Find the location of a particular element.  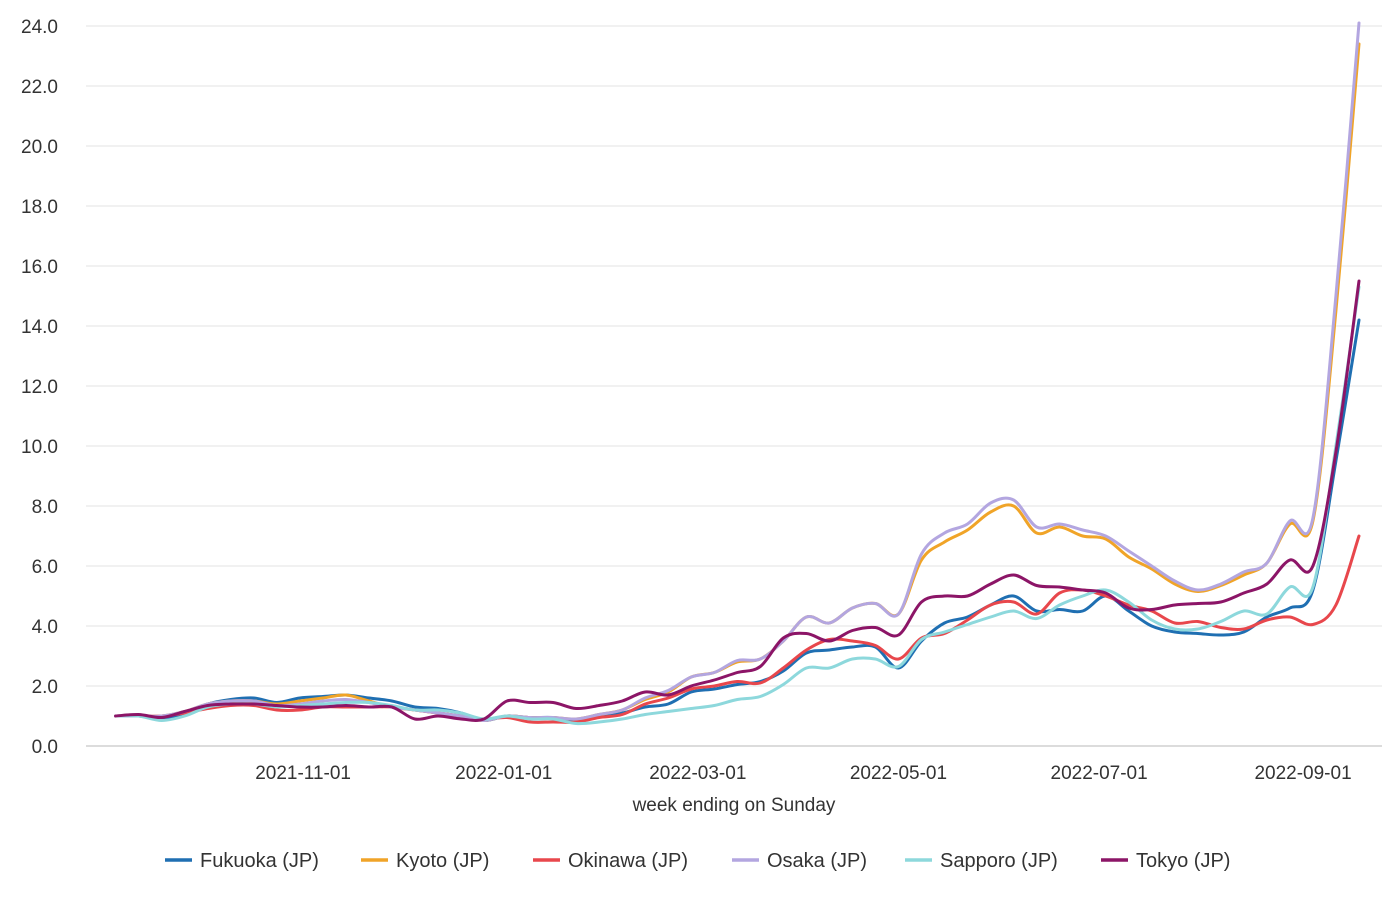

y-tick-label: 2.0 is located at coordinates (45, 687).